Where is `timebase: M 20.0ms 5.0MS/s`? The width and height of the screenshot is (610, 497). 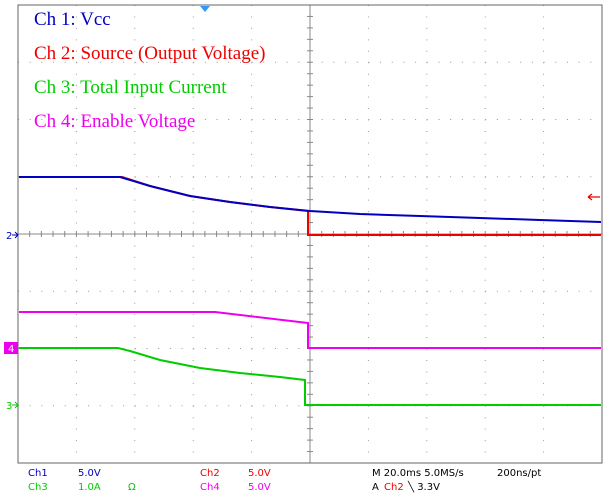
timebase: M 20.0ms 5.0MS/s is located at coordinates (418, 473).